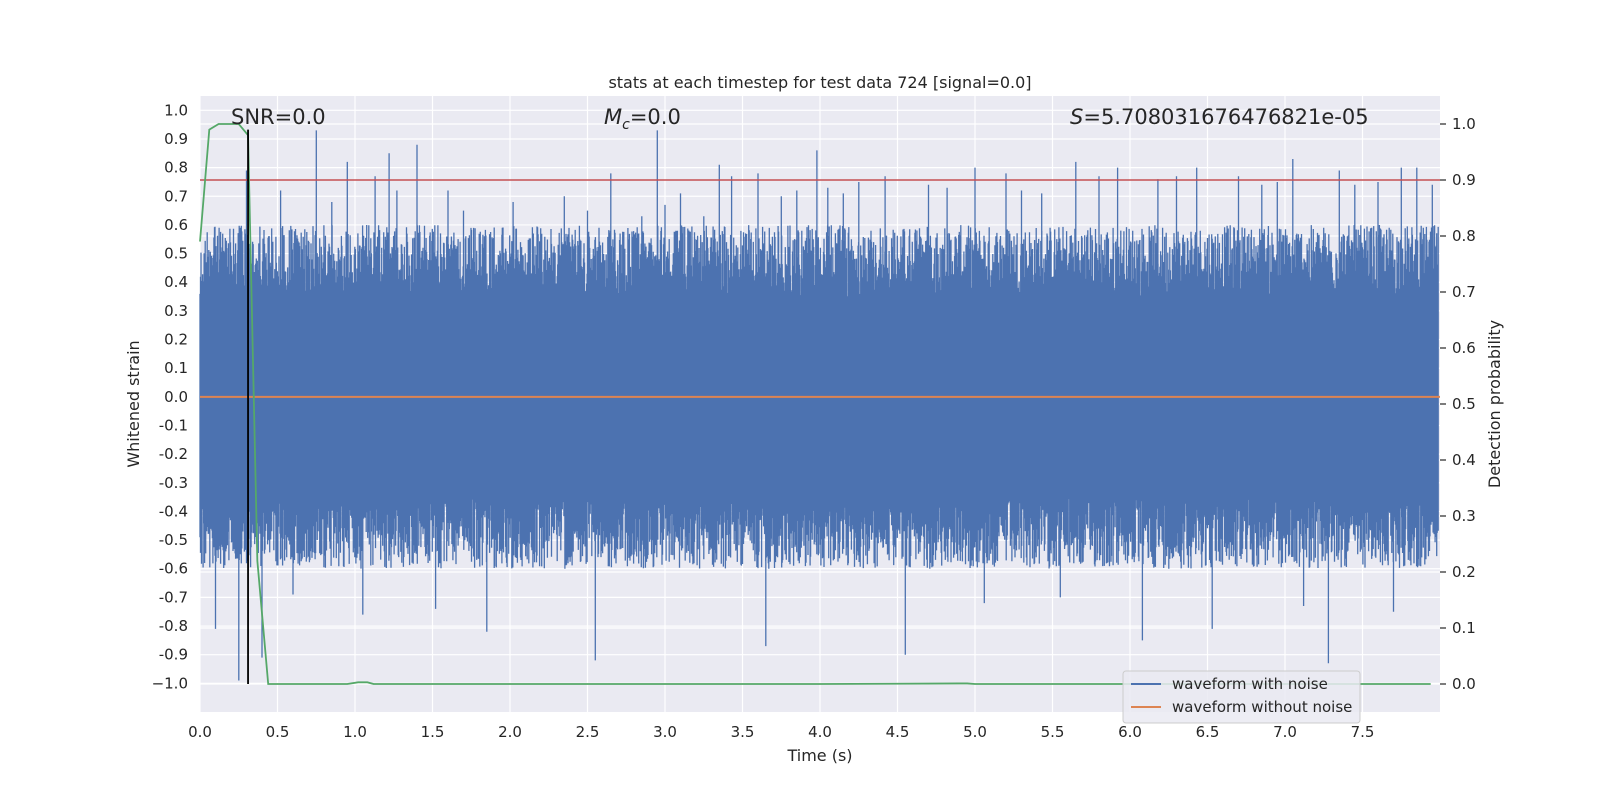 This screenshot has height=800, width=1600. I want to click on y-axis-label: Whitened strain, so click(133, 403).